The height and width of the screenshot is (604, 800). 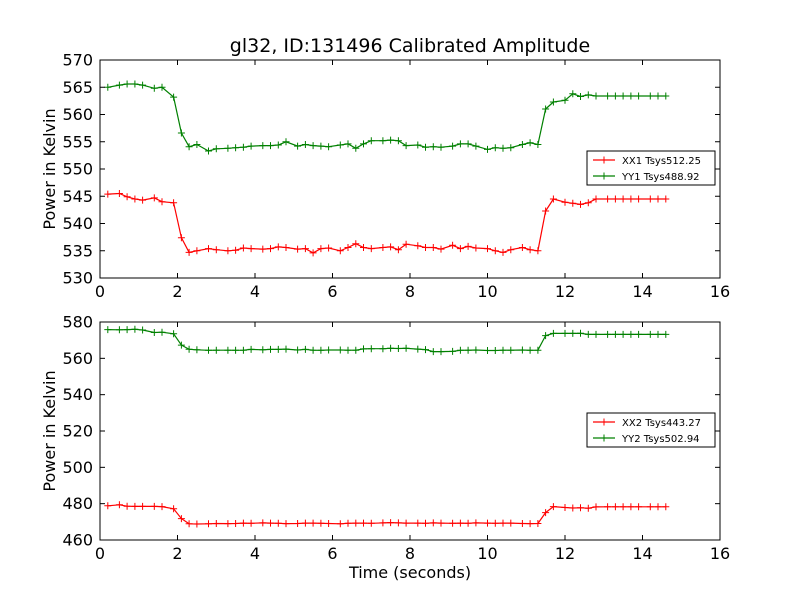 What do you see at coordinates (77, 114) in the screenshot?
I see `y-tick-label: 560` at bounding box center [77, 114].